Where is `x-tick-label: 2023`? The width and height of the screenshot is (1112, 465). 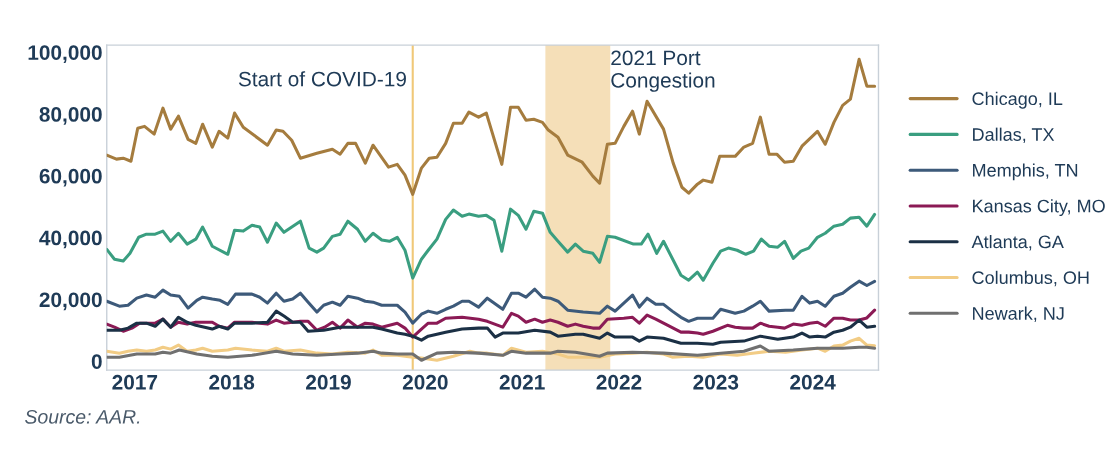
x-tick-label: 2023 is located at coordinates (716, 382).